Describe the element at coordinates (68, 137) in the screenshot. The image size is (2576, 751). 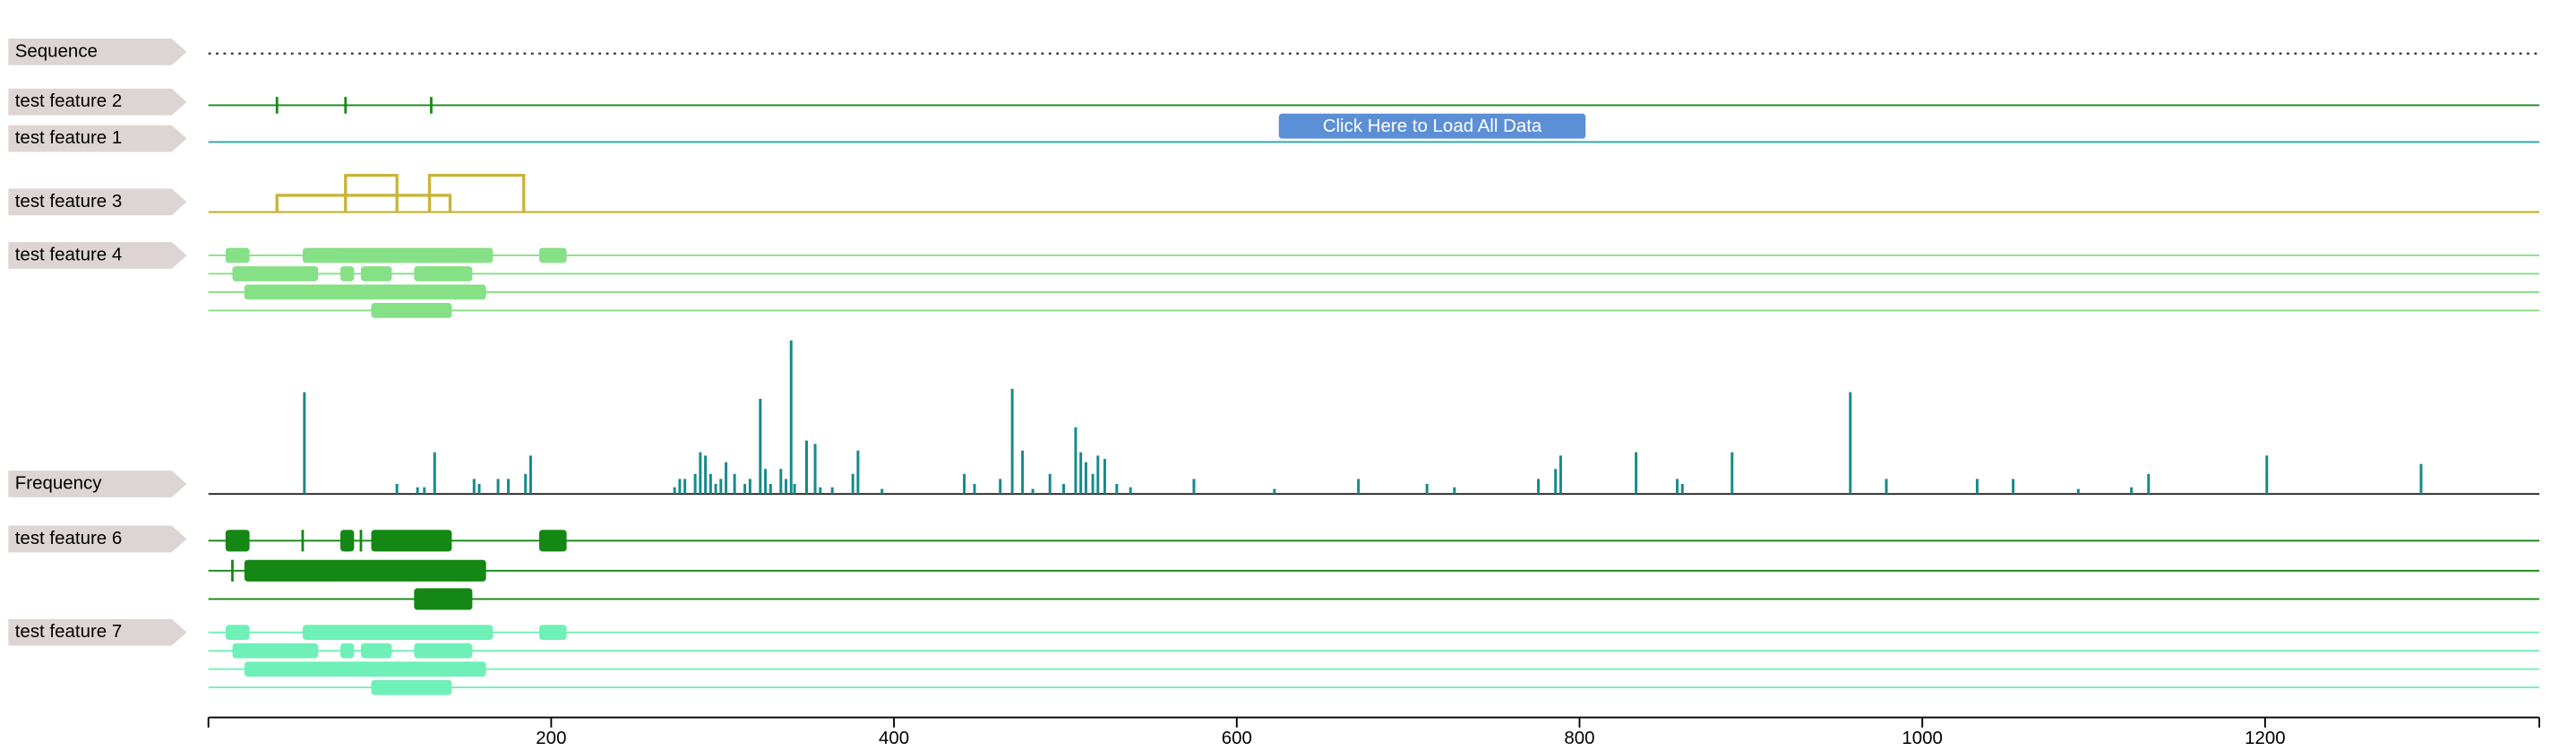
I see `track-label: test feature 1` at that location.